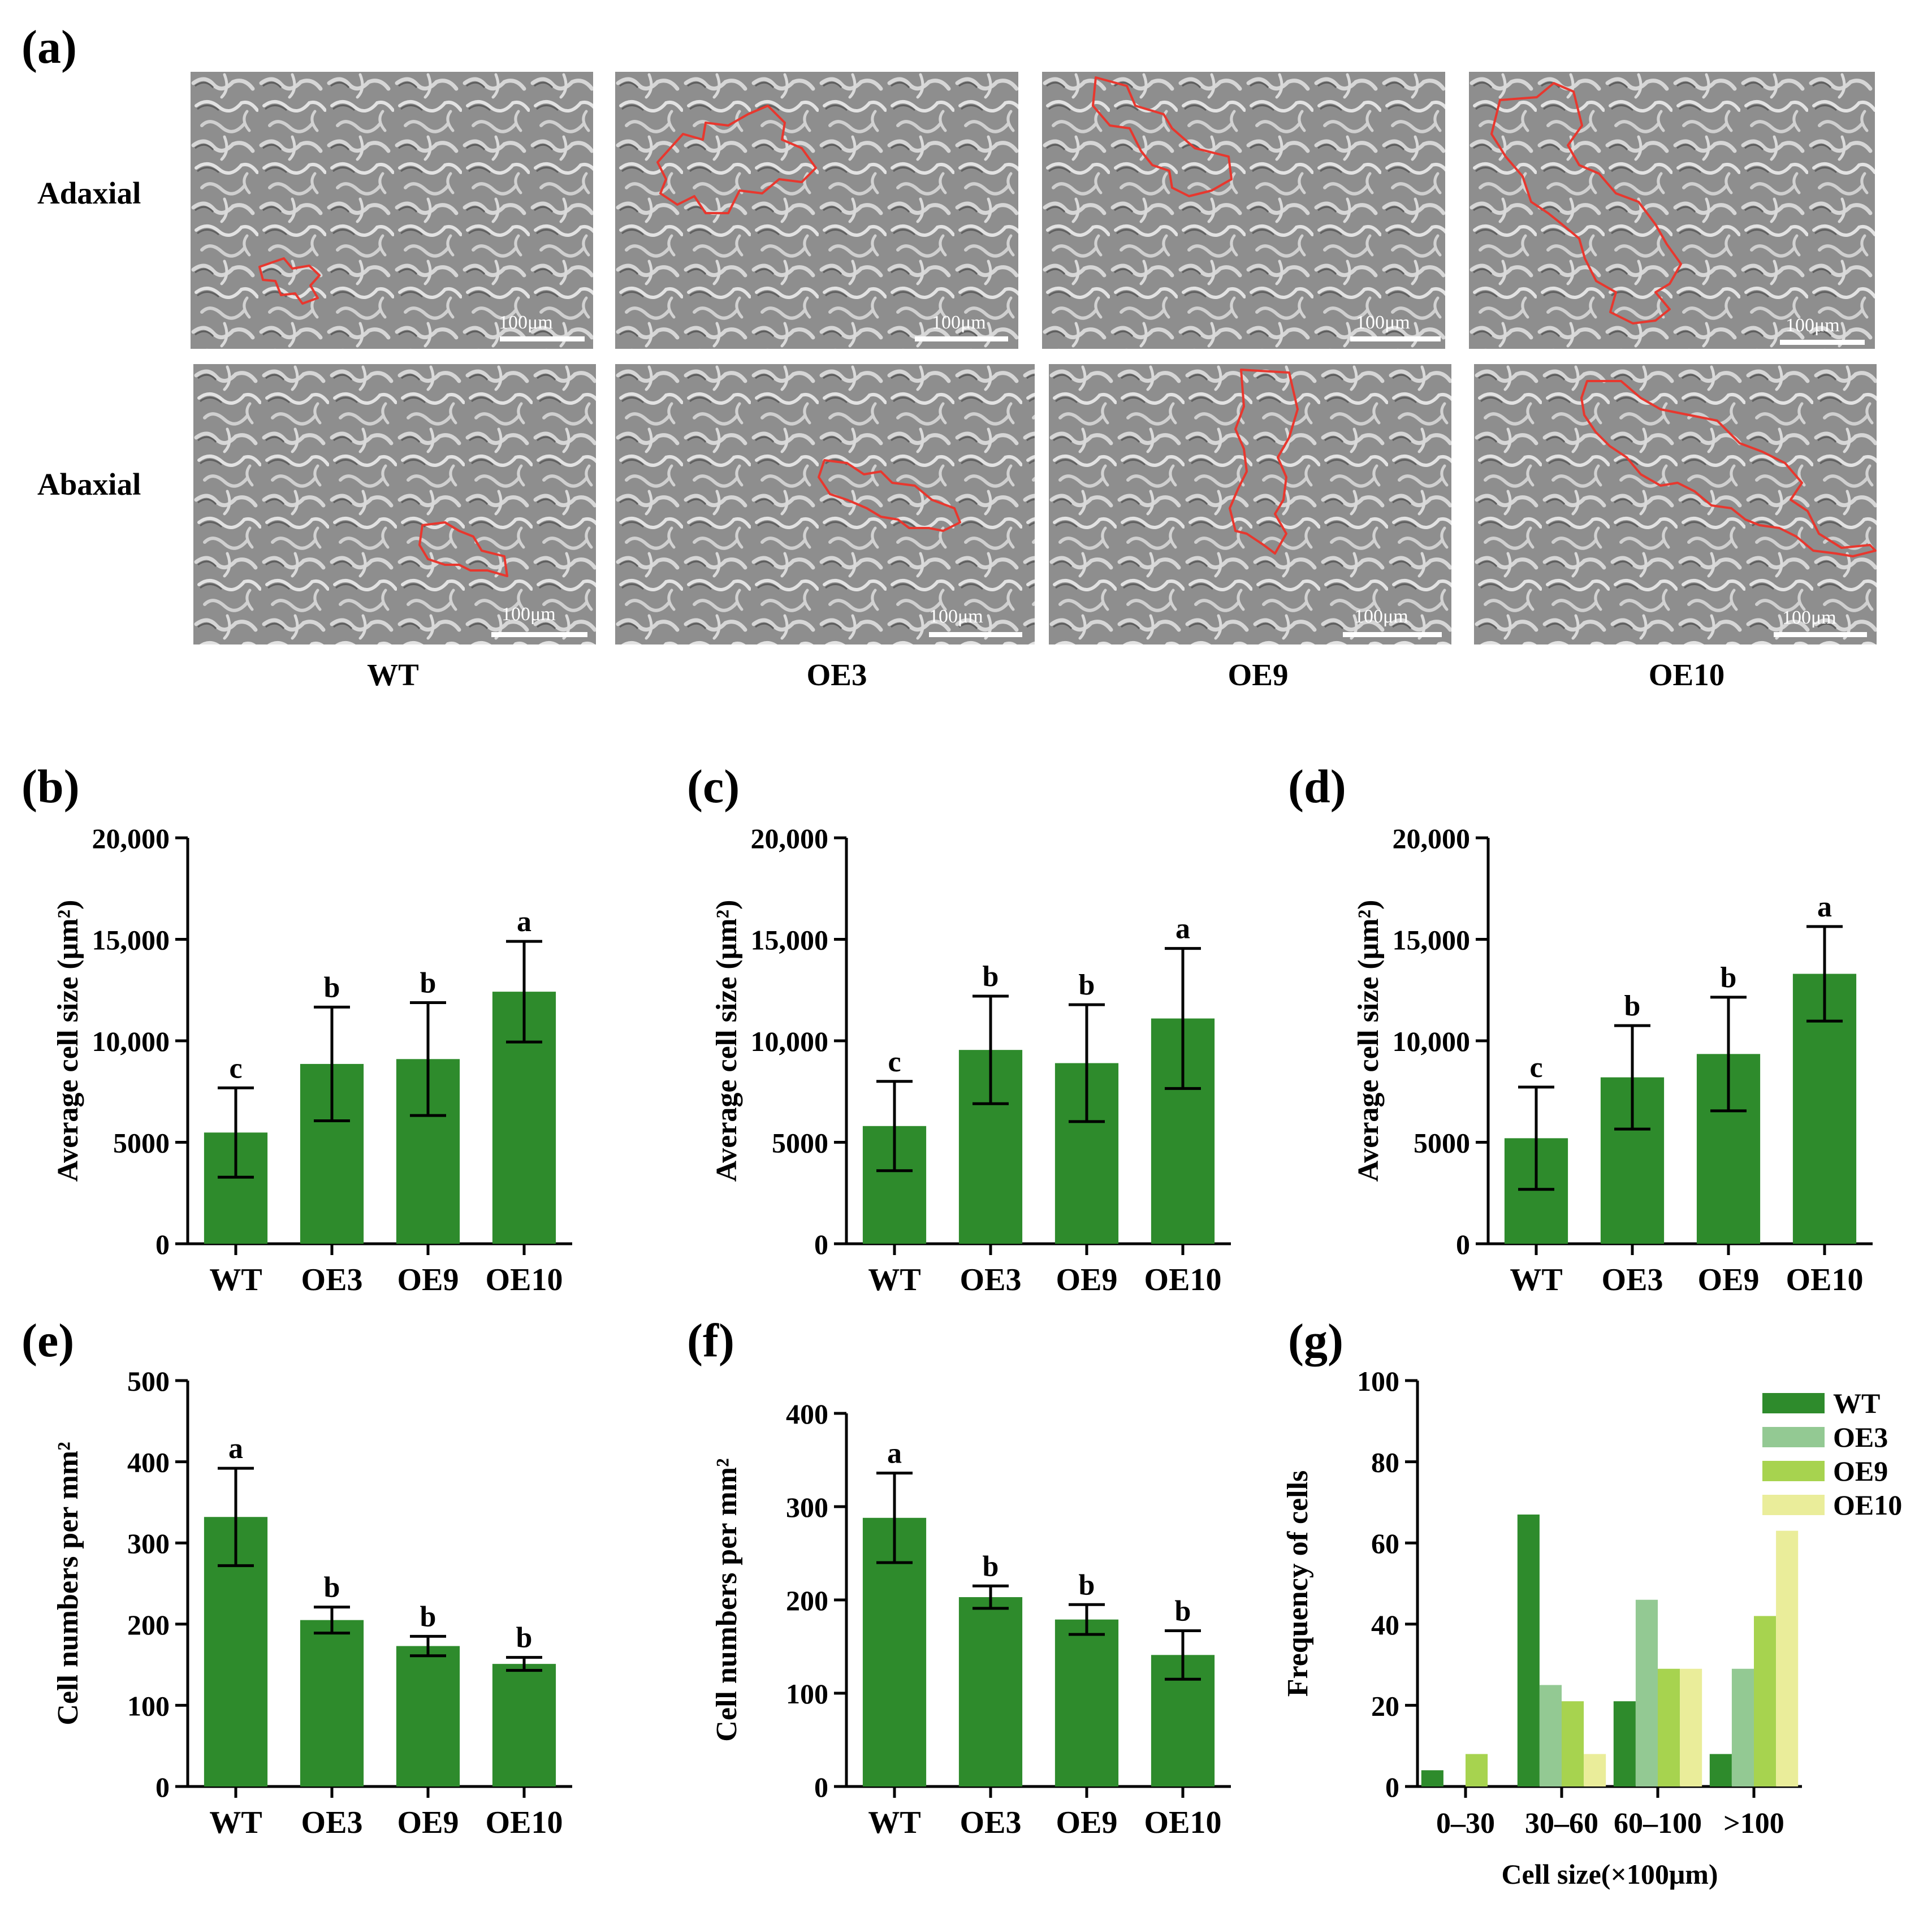  Describe the element at coordinates (1867, 1505) in the screenshot. I see `legend-label-oe10: OE10` at that location.